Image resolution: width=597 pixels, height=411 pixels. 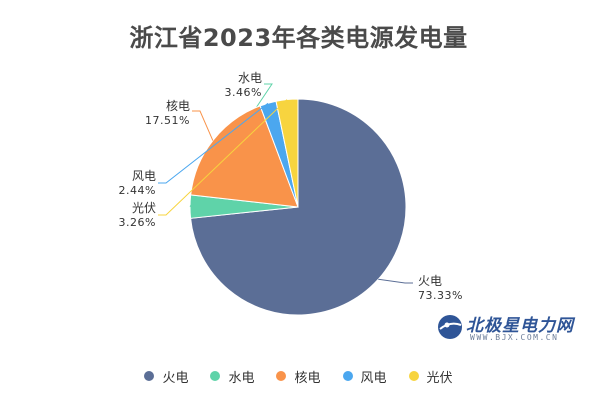 I want to click on chart-legend: 火电 水电 核电 风电 光伏, so click(x=298, y=376).